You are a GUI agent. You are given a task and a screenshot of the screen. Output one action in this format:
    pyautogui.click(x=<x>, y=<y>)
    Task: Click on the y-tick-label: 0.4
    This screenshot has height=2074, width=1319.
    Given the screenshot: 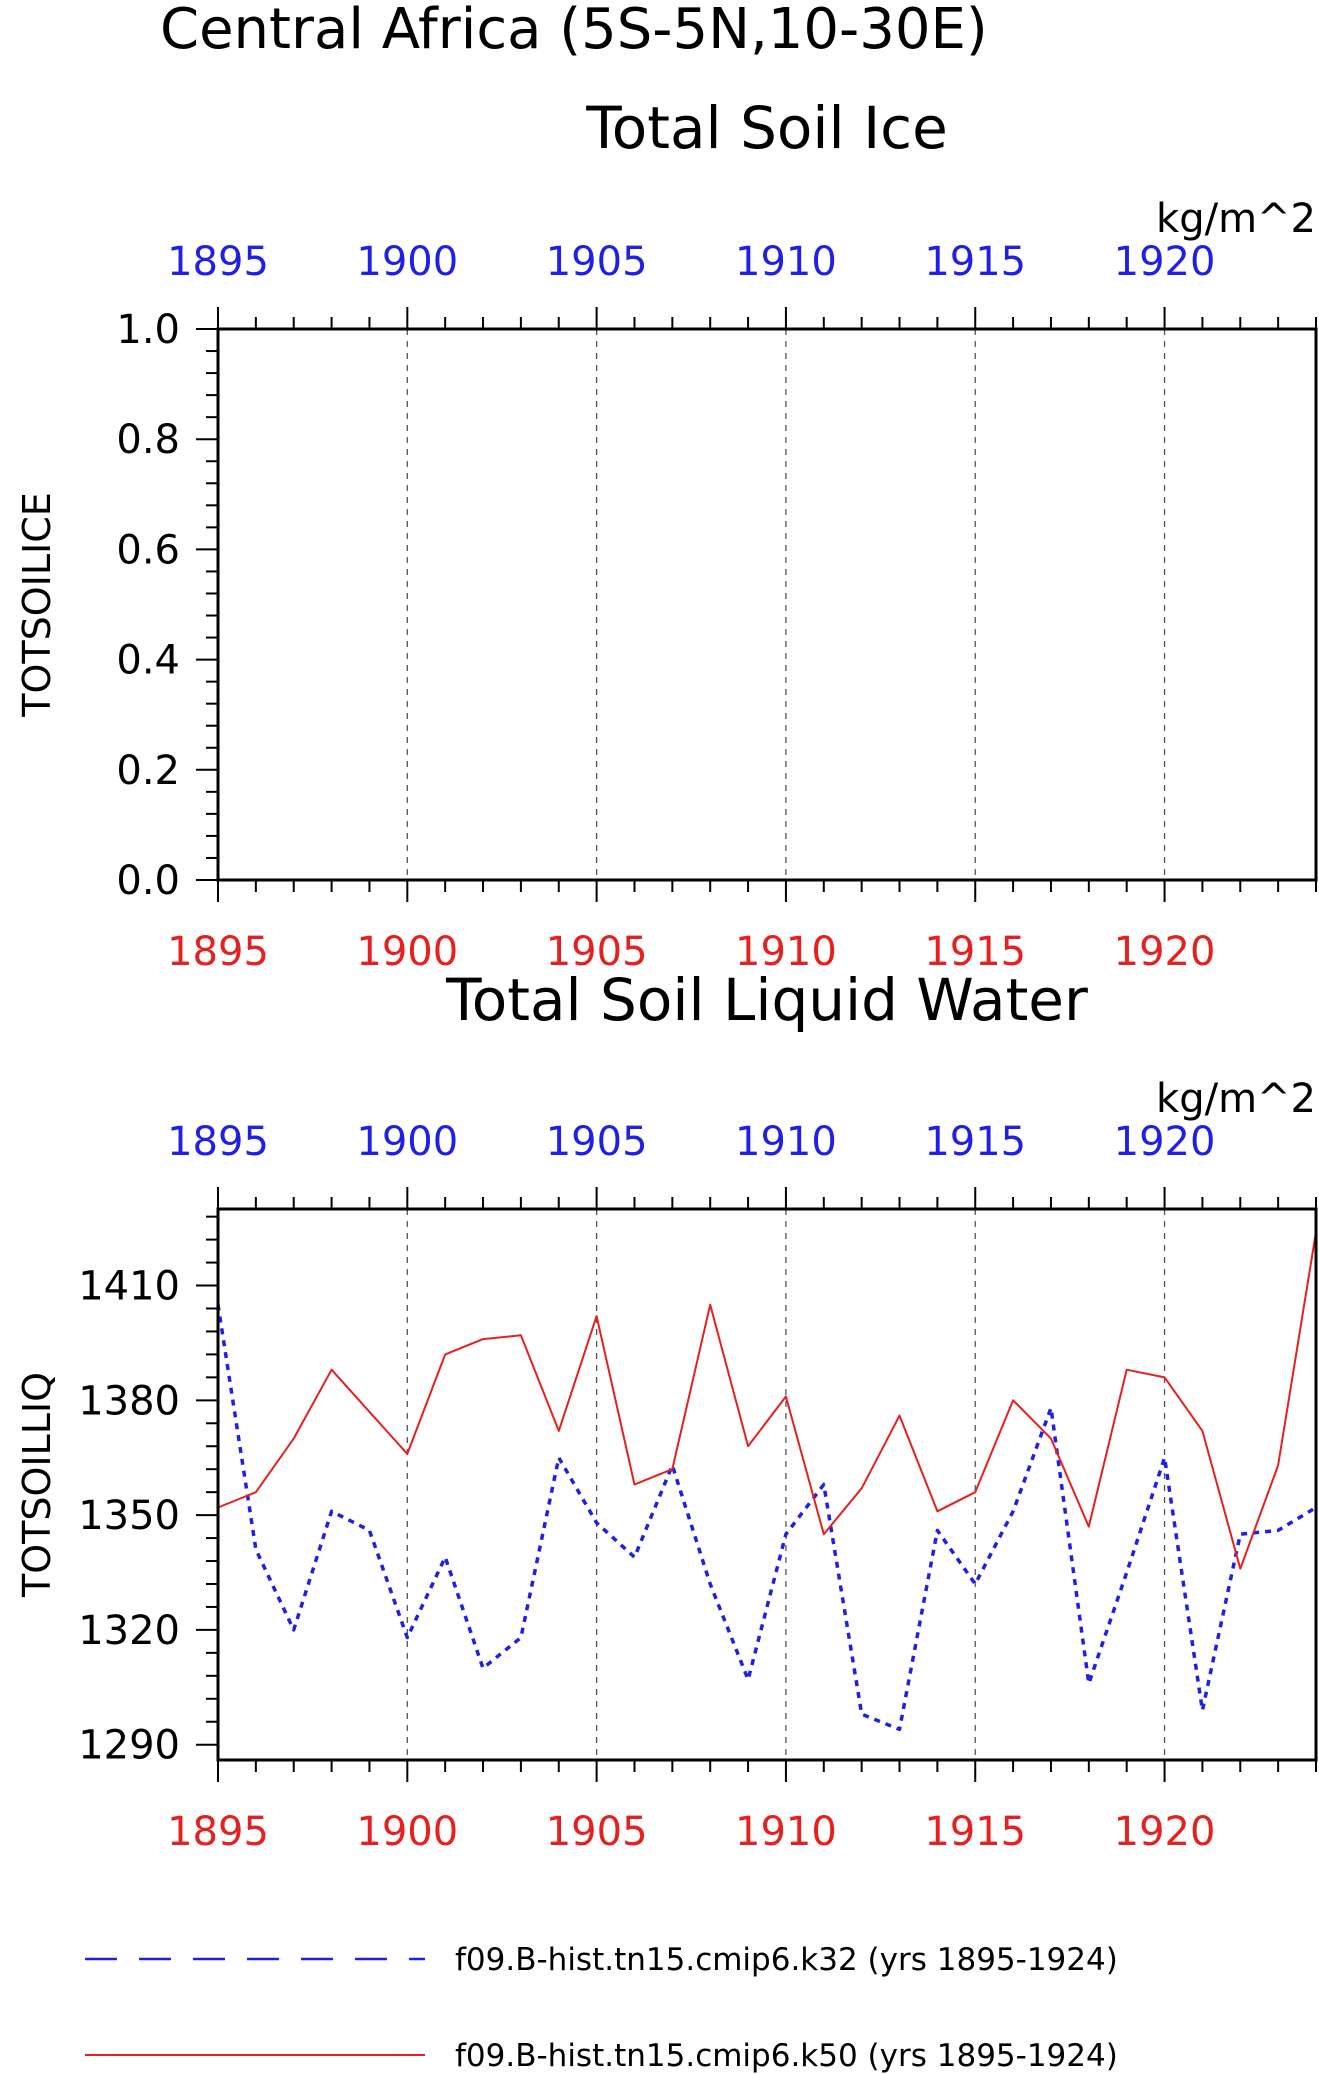 What is the action you would take?
    pyautogui.click(x=148, y=661)
    